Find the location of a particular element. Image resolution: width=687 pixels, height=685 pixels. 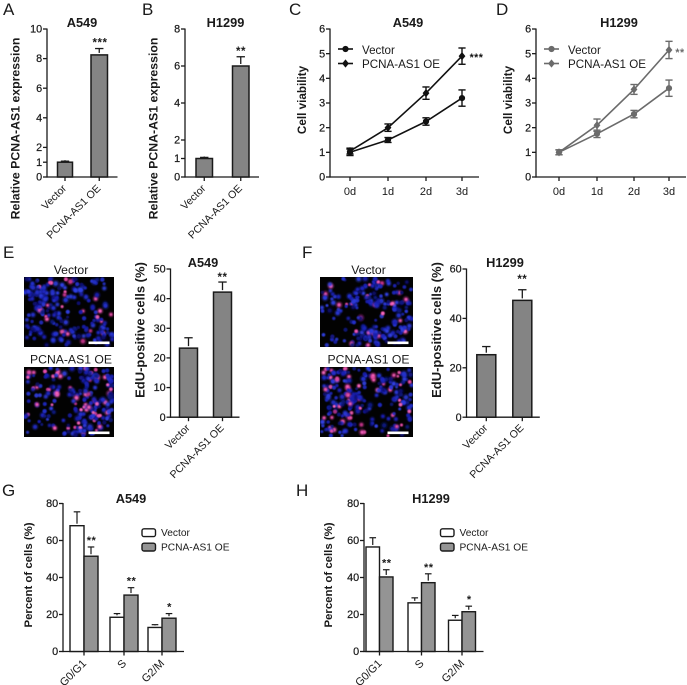

svg-text: F is located at coordinates (307, 252).